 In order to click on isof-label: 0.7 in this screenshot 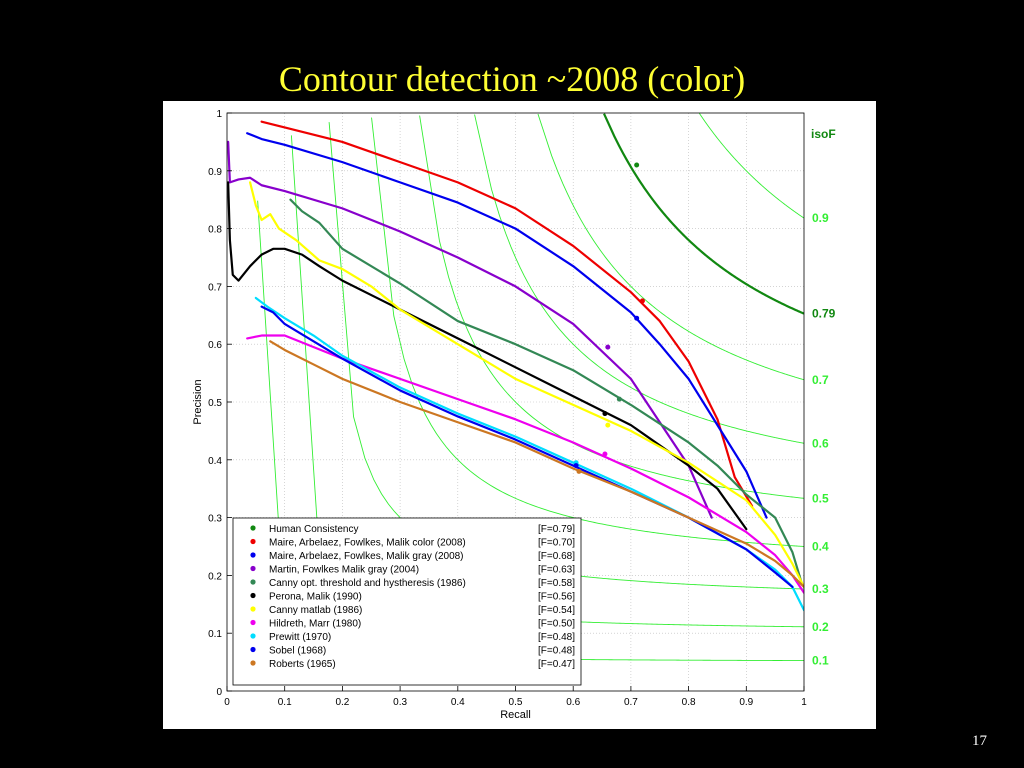, I will do `click(820, 380)`.